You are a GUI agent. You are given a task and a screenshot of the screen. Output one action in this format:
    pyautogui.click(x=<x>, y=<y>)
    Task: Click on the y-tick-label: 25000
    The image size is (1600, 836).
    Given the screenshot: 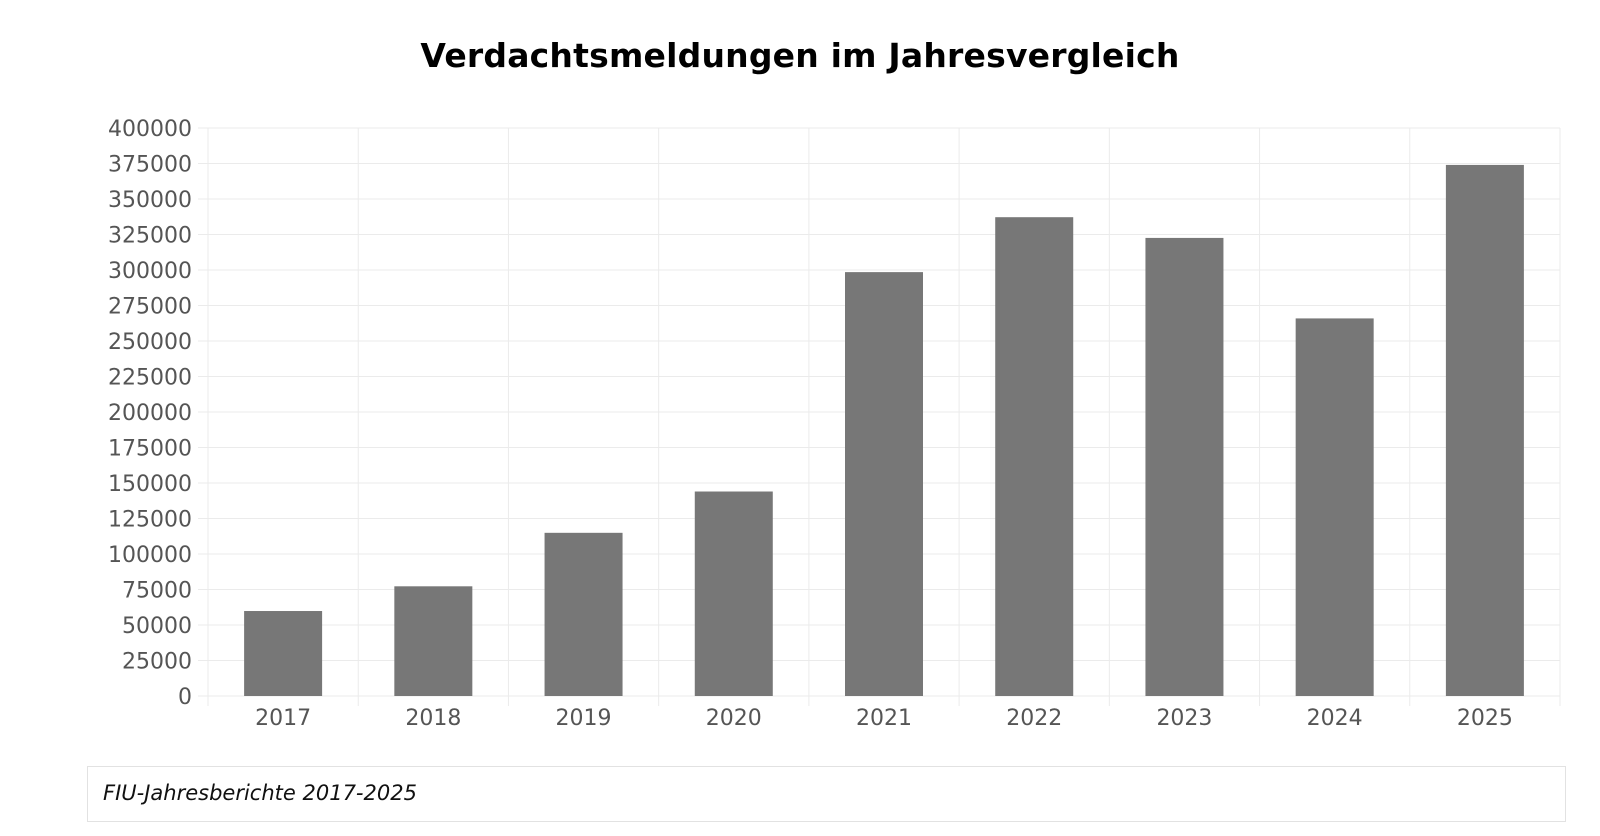 What is the action you would take?
    pyautogui.click(x=157, y=662)
    